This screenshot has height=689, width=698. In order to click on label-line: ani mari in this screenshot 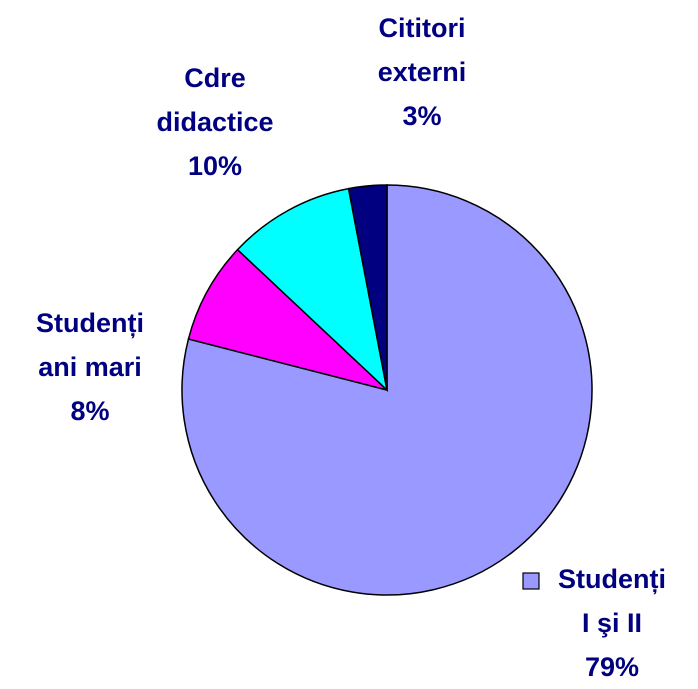, I will do `click(90, 367)`.